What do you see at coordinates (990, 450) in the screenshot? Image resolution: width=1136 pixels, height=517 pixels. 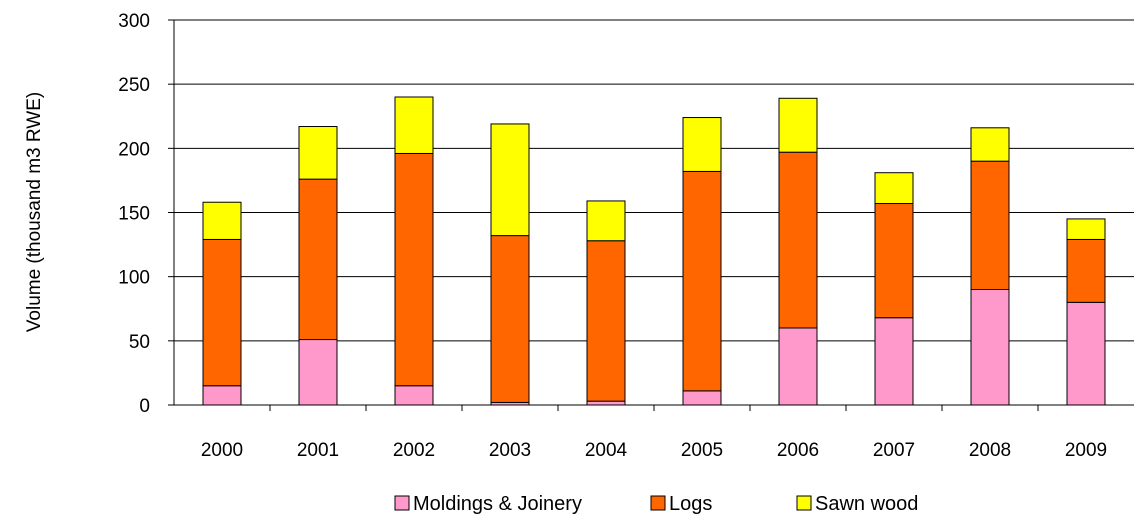 I see `x-tick-label: 2008` at bounding box center [990, 450].